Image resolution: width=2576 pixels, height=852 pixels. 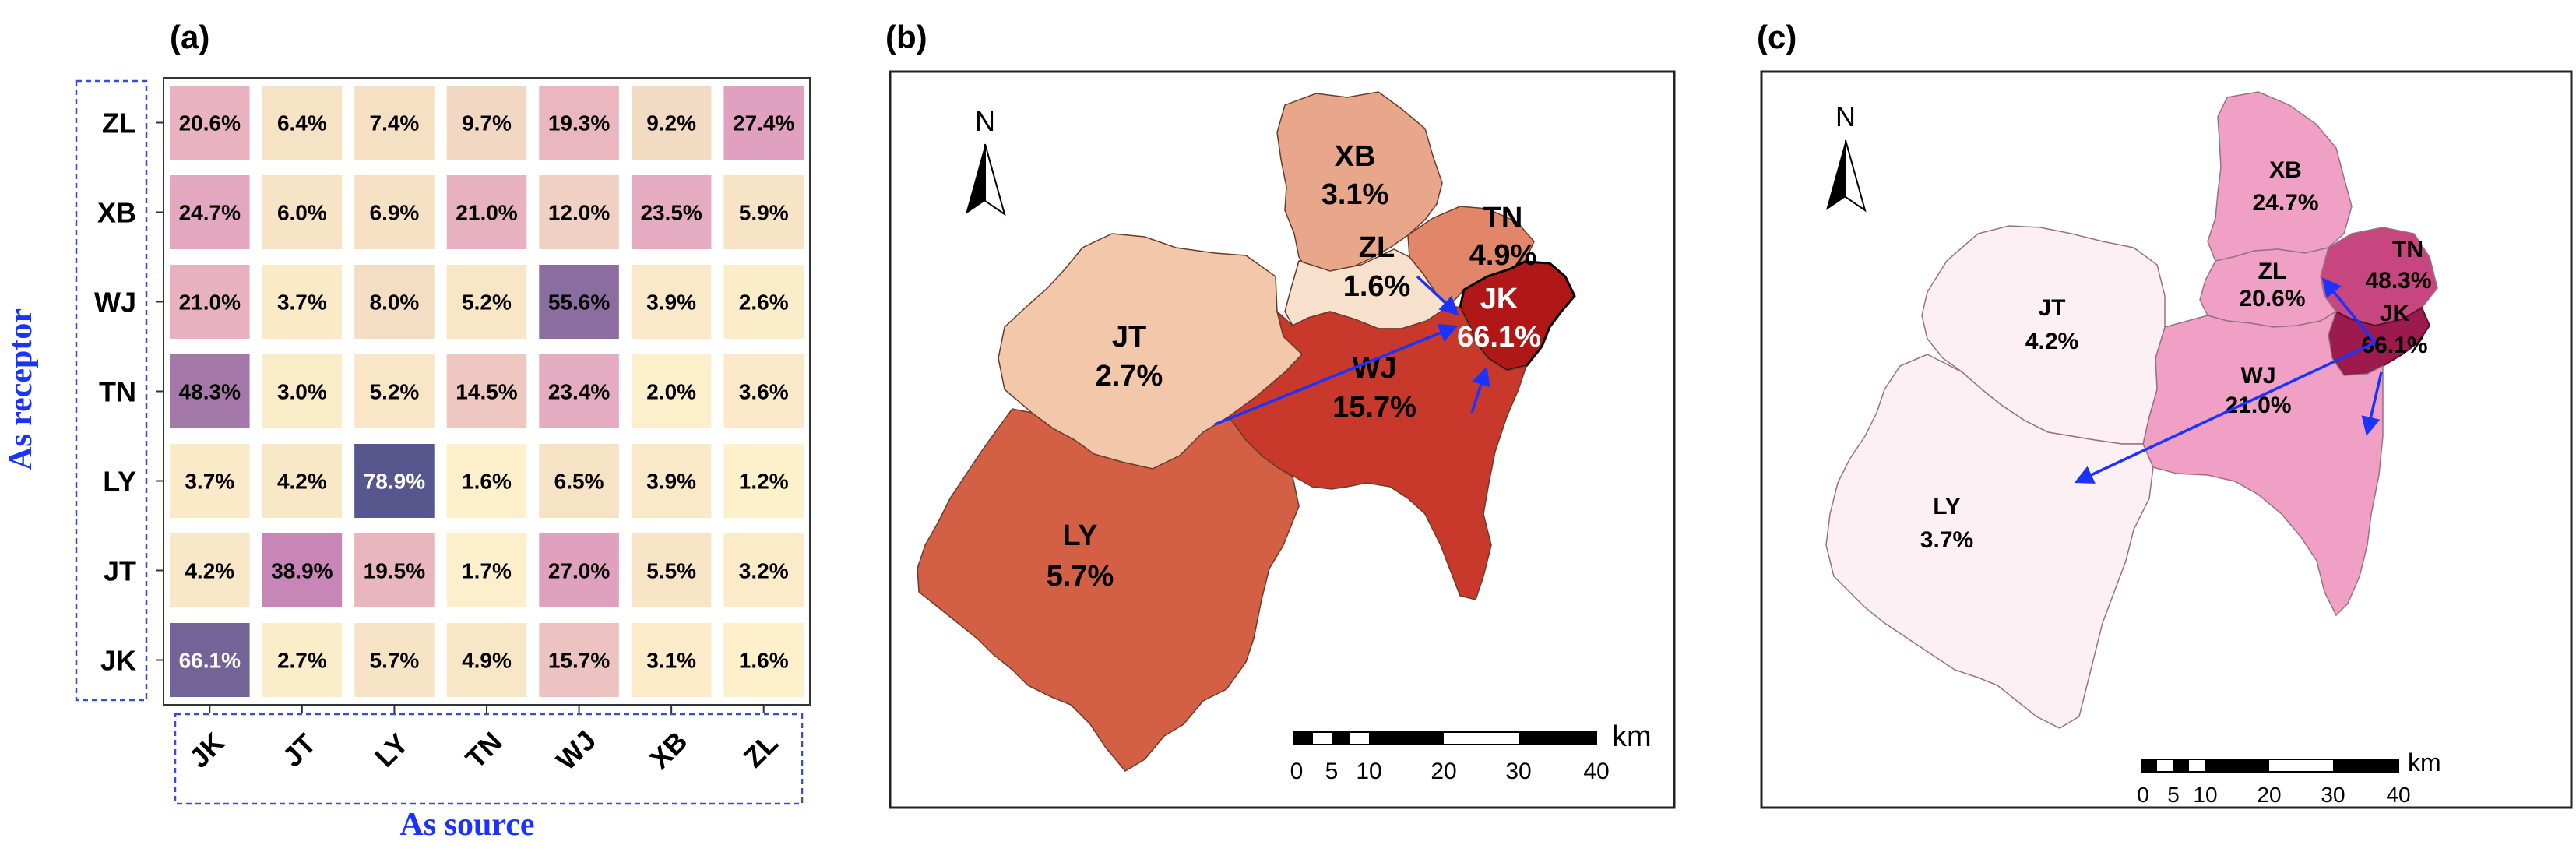 I want to click on heatmap-cell-XB-ZL, so click(x=763, y=212).